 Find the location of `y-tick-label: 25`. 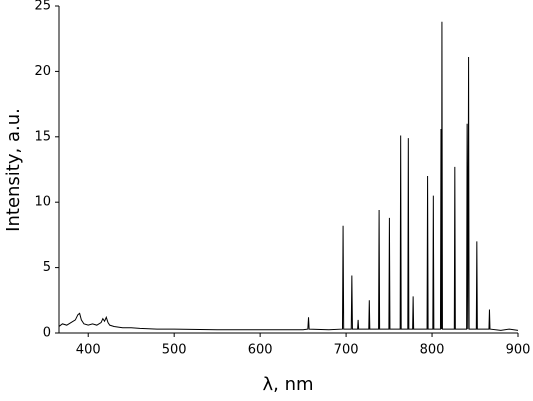

y-tick-label: 25 is located at coordinates (42, 7).